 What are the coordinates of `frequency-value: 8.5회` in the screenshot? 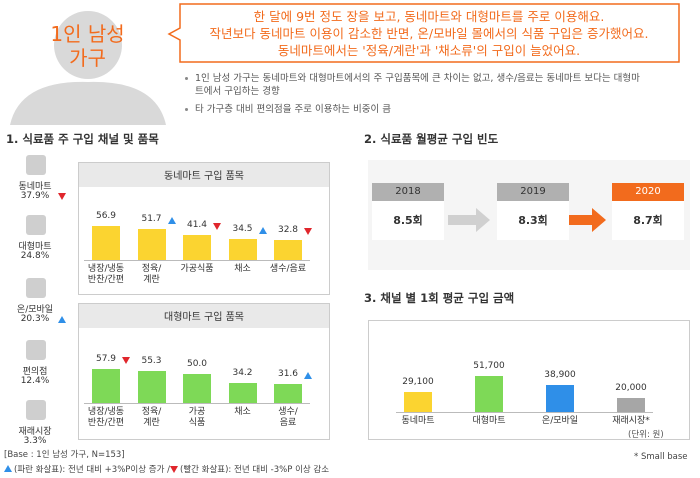 It's located at (408, 220).